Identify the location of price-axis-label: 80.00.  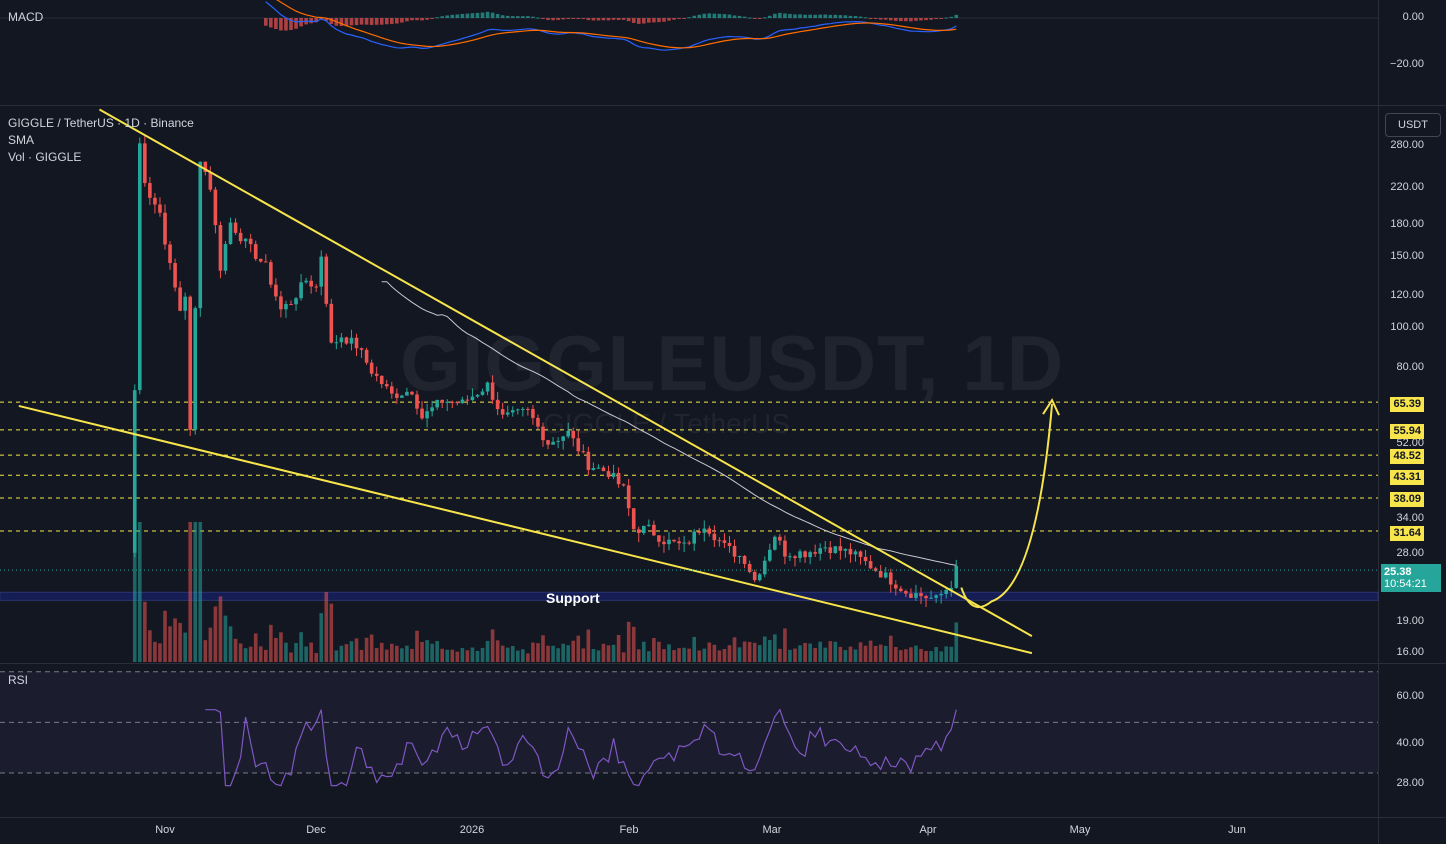
(1410, 367).